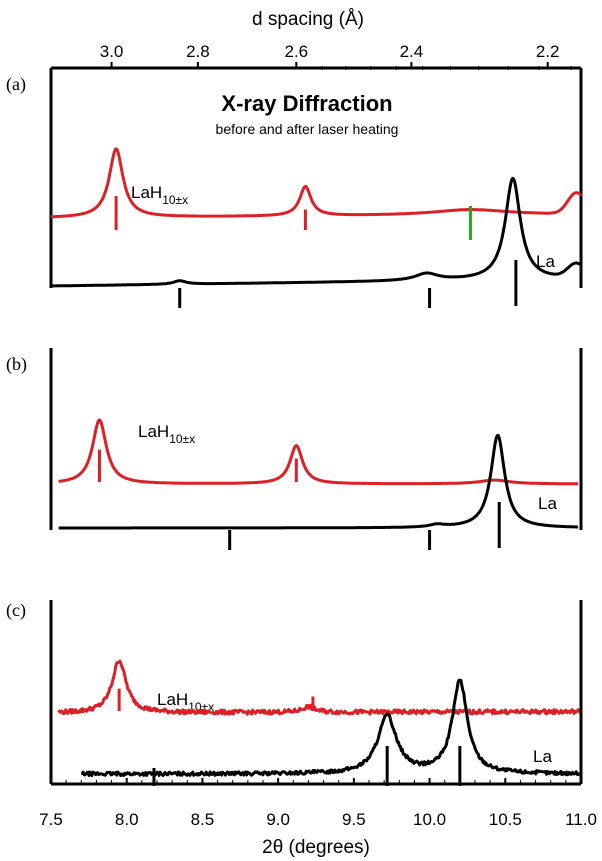 Image resolution: width=602 pixels, height=861 pixels. Describe the element at coordinates (429, 819) in the screenshot. I see `x-tick-label: 10.0` at that location.